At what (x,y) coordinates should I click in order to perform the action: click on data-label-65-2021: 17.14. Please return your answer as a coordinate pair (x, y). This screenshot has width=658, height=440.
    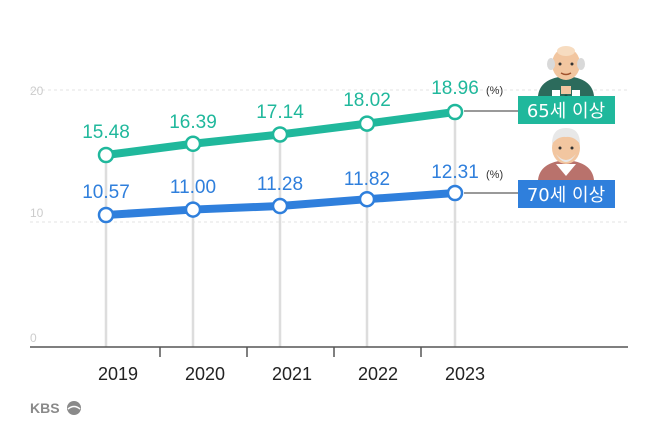
    Looking at the image, I should click on (280, 112).